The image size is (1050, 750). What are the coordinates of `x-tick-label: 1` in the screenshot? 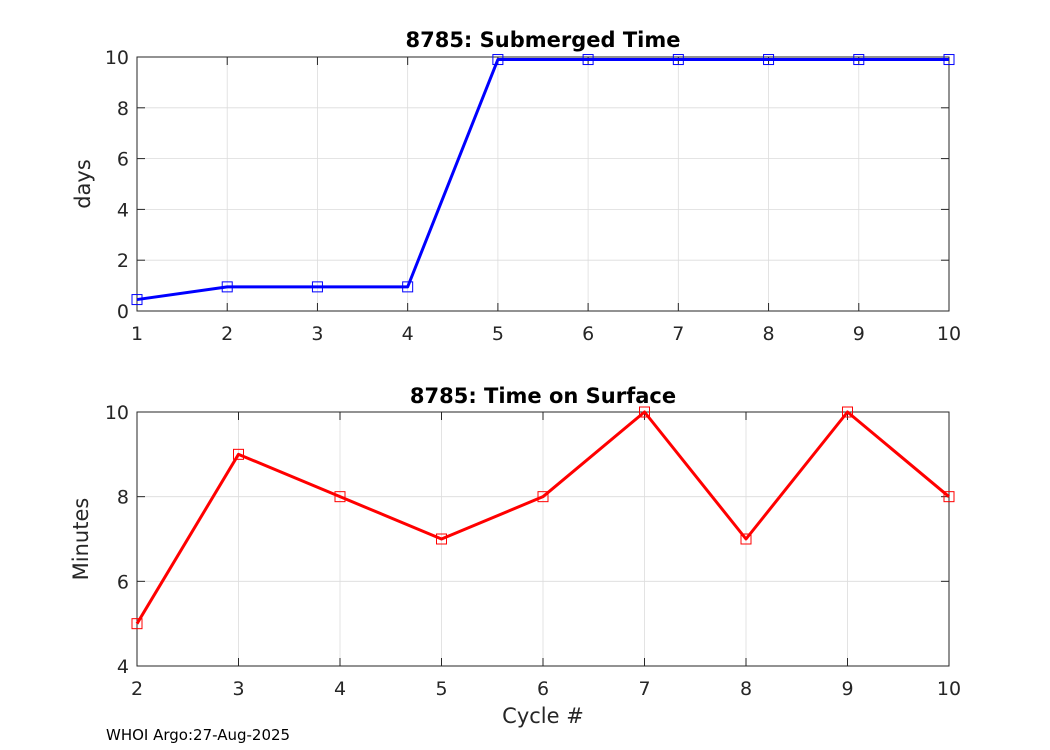 It's located at (137, 334).